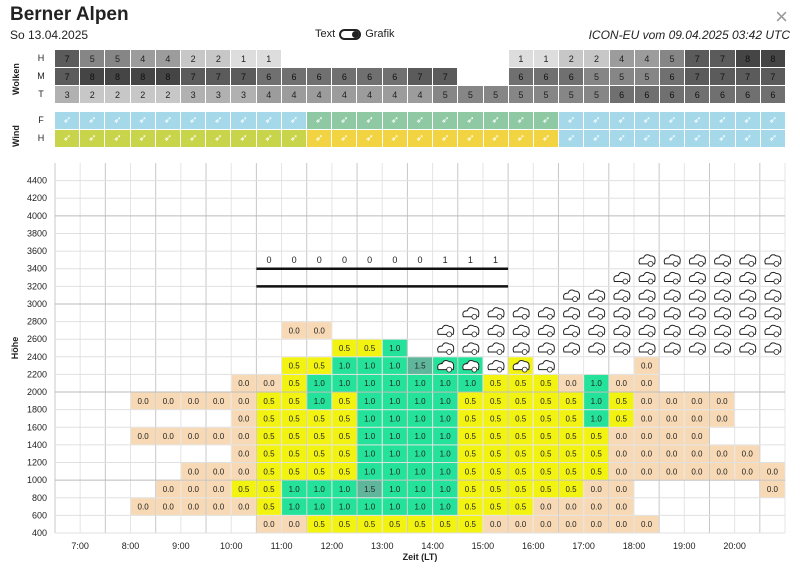  What do you see at coordinates (117, 94) in the screenshot?
I see `cloud-cell: 2` at bounding box center [117, 94].